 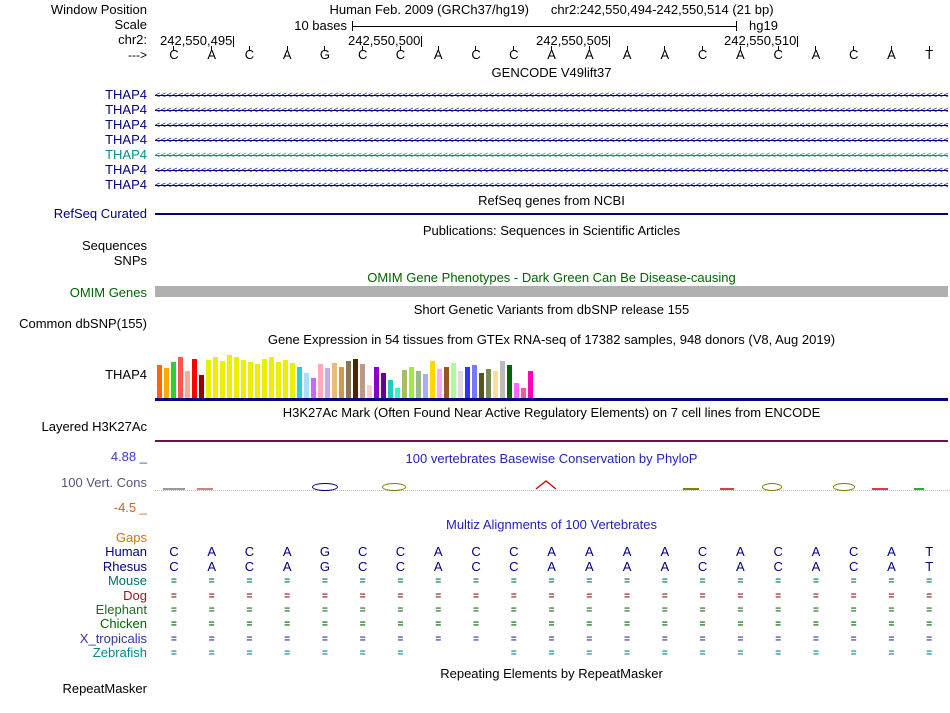 What do you see at coordinates (114, 245) in the screenshot?
I see `sequences-track-label: Sequences` at bounding box center [114, 245].